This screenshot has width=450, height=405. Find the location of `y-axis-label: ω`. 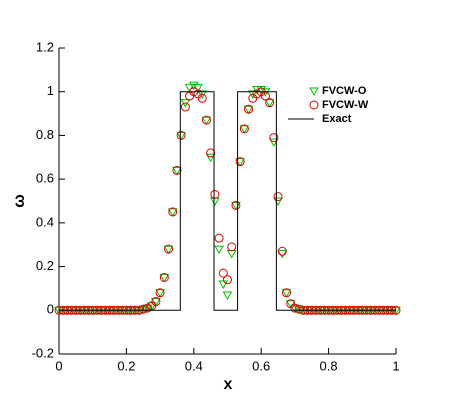

y-axis-label: ω is located at coordinates (19, 201).